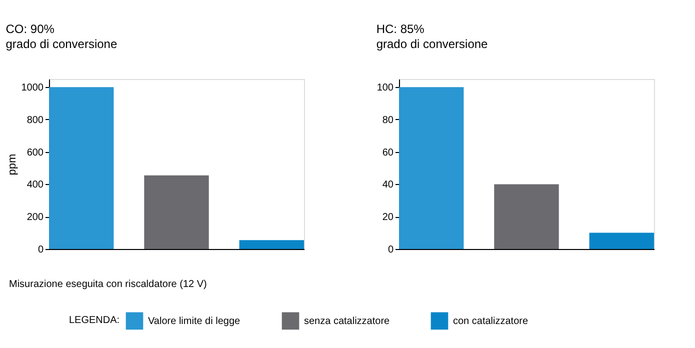 Image resolution: width=695 pixels, height=348 pixels. What do you see at coordinates (388, 120) in the screenshot?
I see `y-tick-label: 80` at bounding box center [388, 120].